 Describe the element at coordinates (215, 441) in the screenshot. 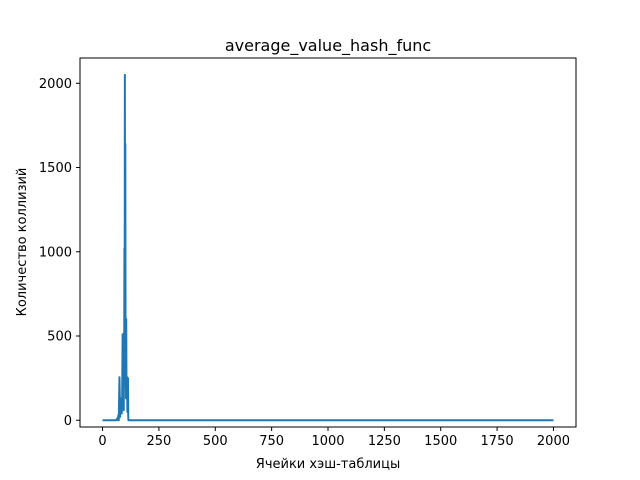

I see `x-tick-label: 500` at that location.